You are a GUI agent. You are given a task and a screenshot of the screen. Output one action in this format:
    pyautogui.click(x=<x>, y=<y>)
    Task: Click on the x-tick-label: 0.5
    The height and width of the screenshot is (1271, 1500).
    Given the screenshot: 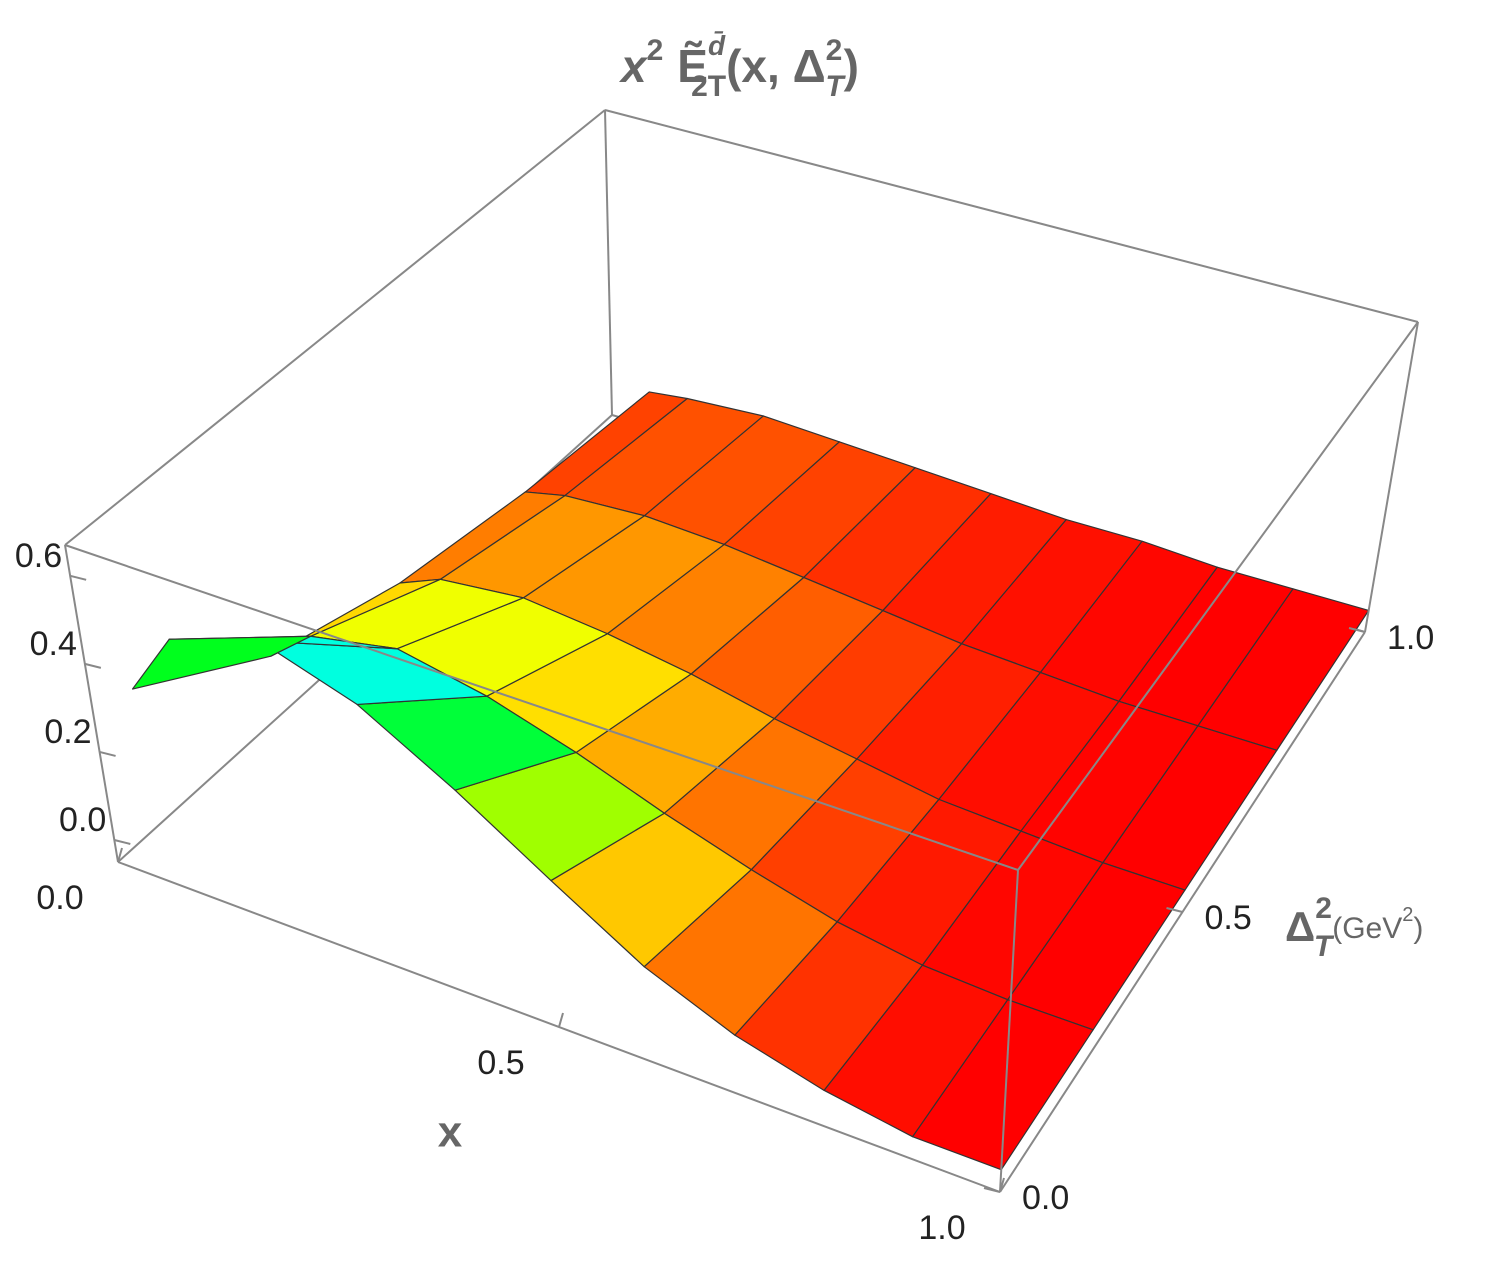 What is the action you would take?
    pyautogui.click(x=500, y=1063)
    